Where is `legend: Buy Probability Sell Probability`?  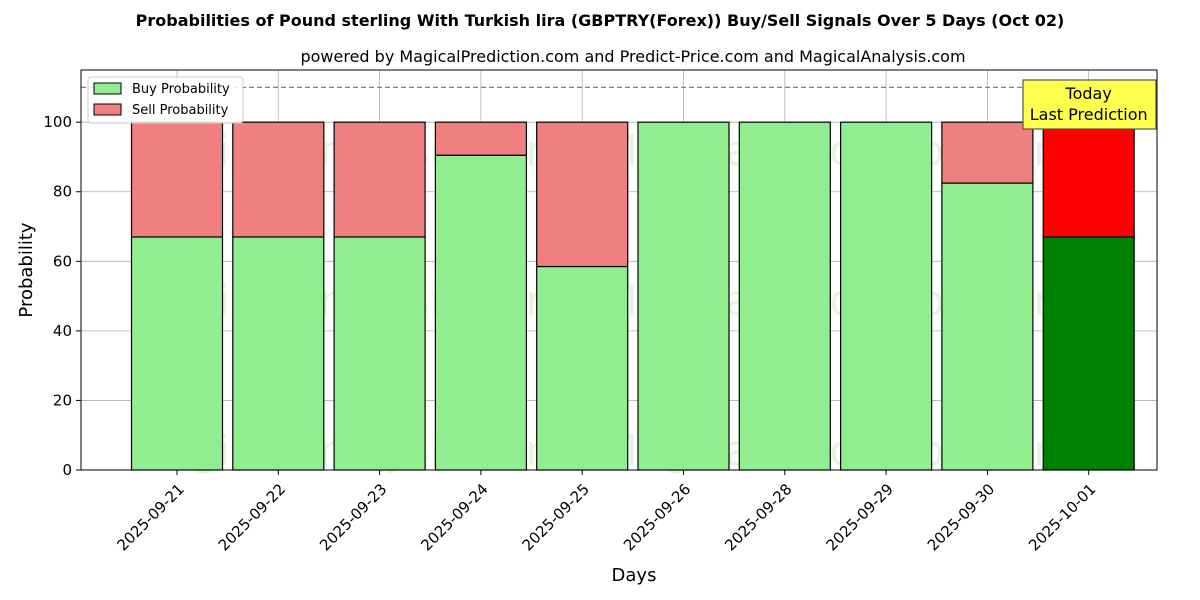
legend: Buy Probability Sell Probability is located at coordinates (165, 100).